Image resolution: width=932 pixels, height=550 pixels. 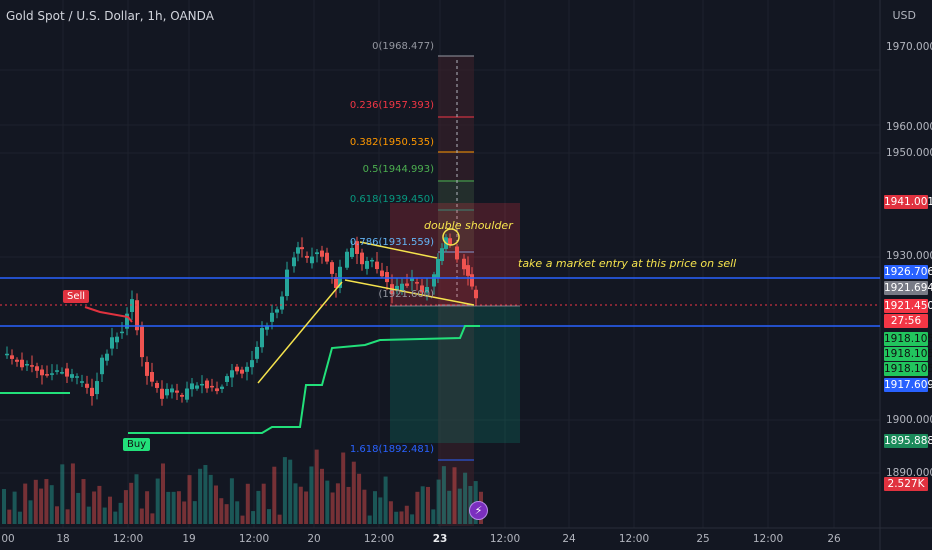 What do you see at coordinates (314, 539) in the screenshot?
I see `time-label: 20` at bounding box center [314, 539].